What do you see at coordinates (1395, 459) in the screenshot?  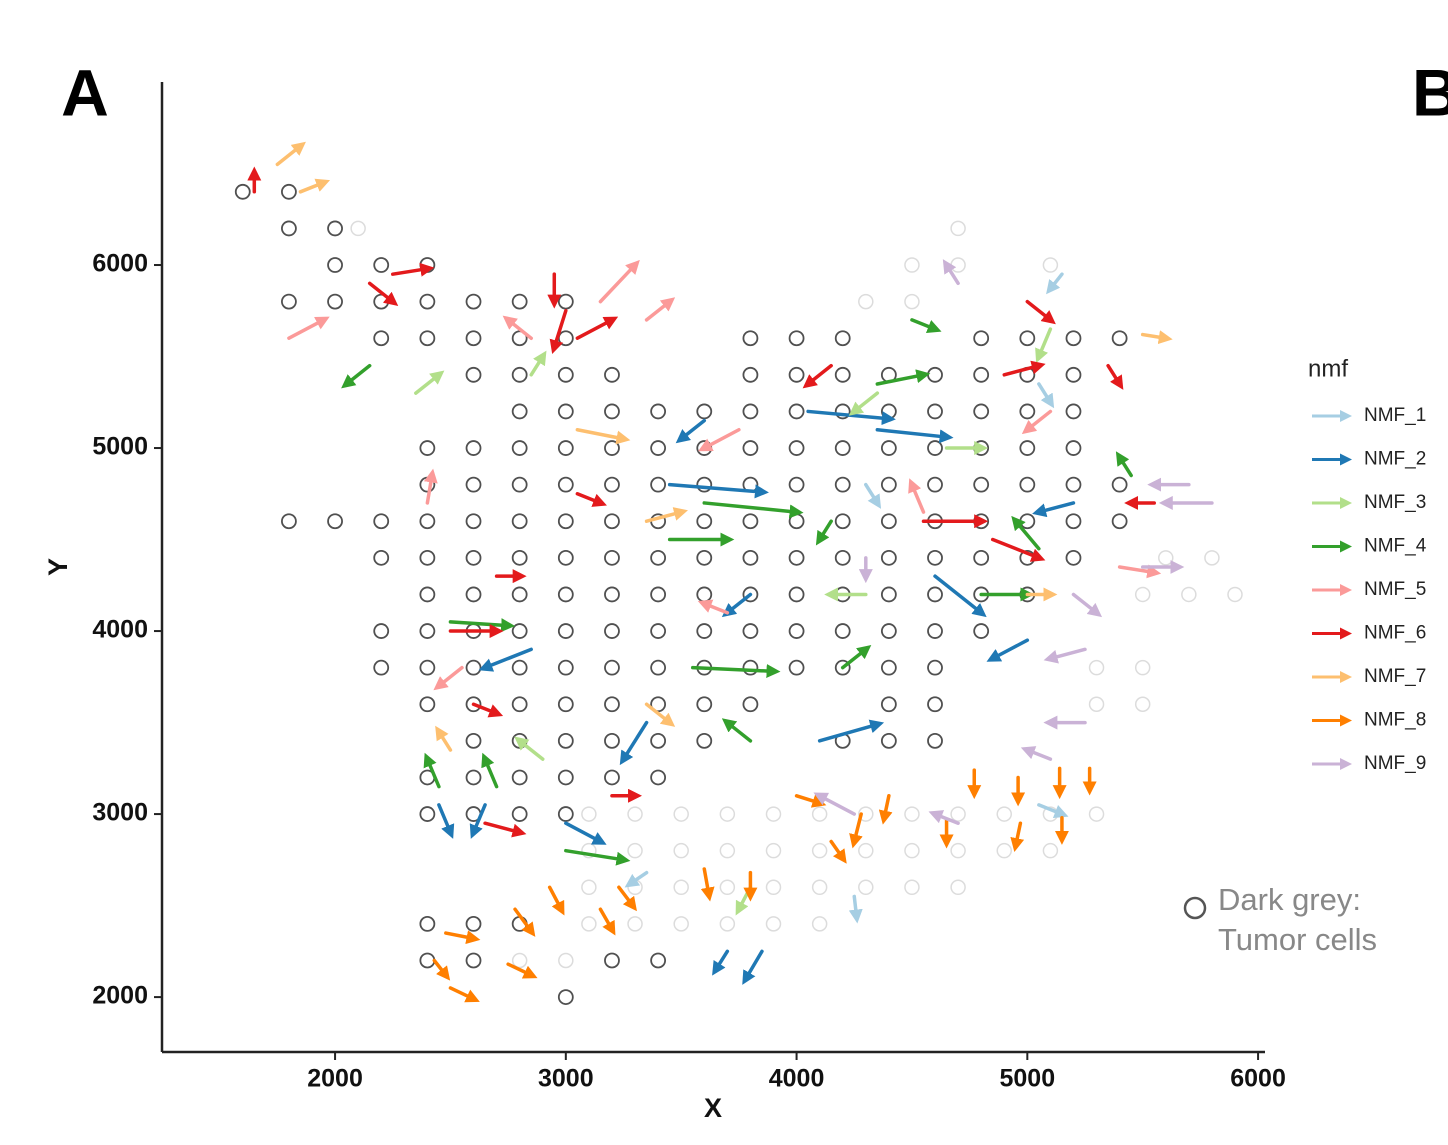 I see `legend-label: NMF_2` at bounding box center [1395, 459].